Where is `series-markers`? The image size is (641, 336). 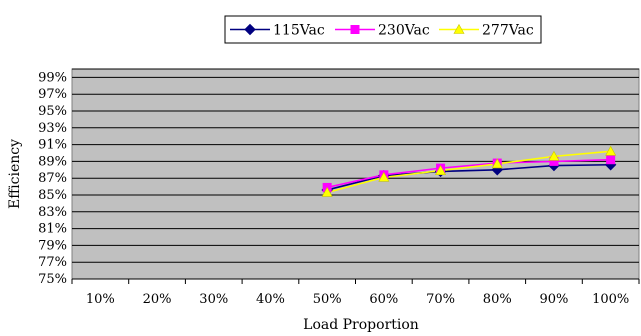
series-markers is located at coordinates (469, 171).